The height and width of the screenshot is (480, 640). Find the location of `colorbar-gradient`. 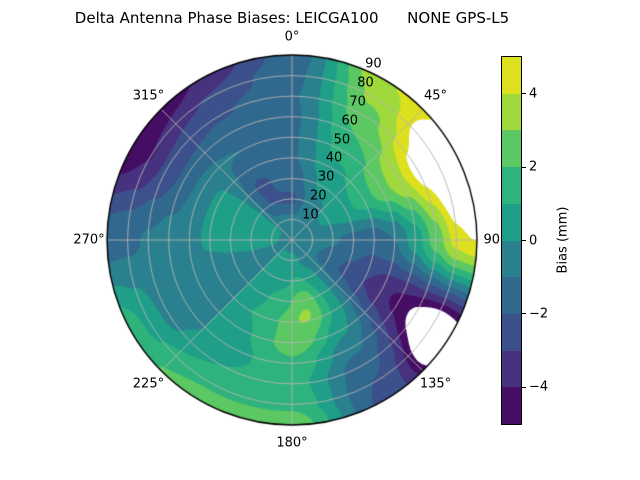

colorbar-gradient is located at coordinates (511, 241).